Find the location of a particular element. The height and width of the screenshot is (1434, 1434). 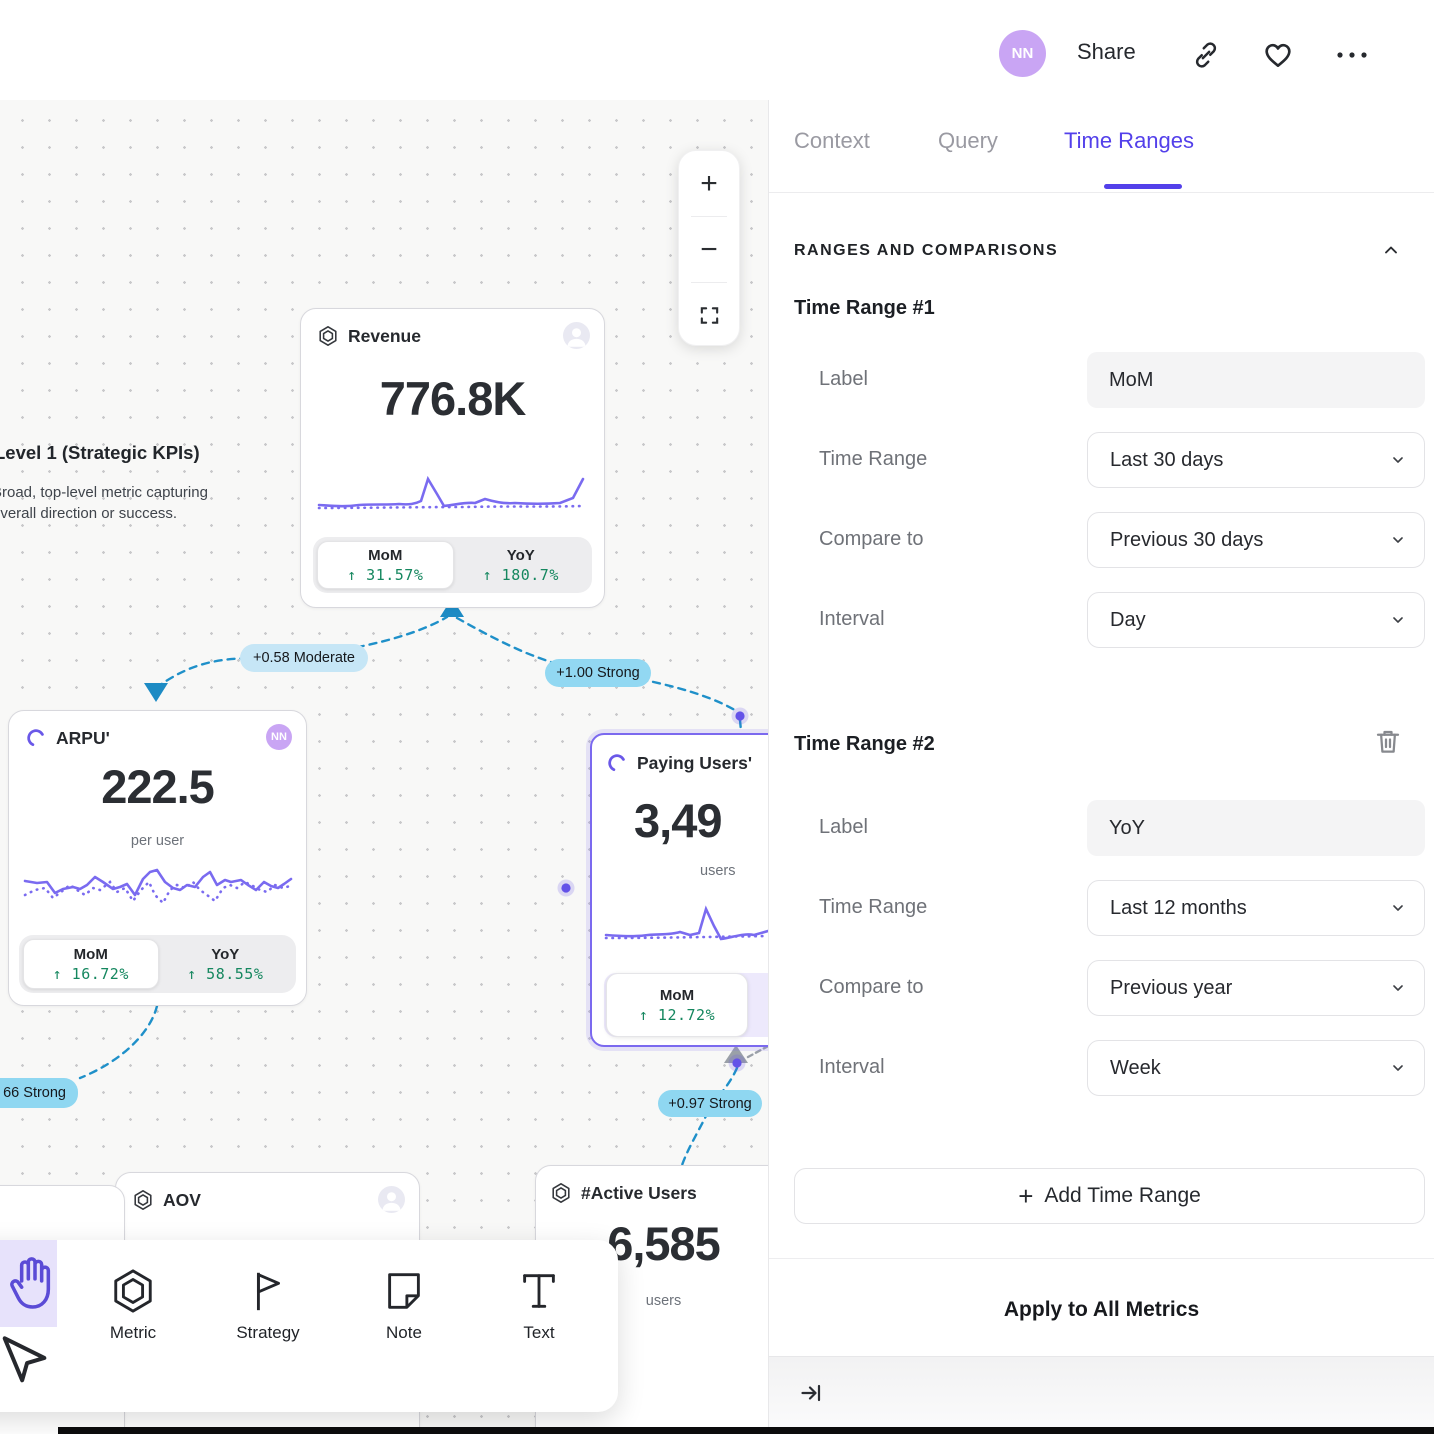

share-button: Share is located at coordinates (1106, 51).